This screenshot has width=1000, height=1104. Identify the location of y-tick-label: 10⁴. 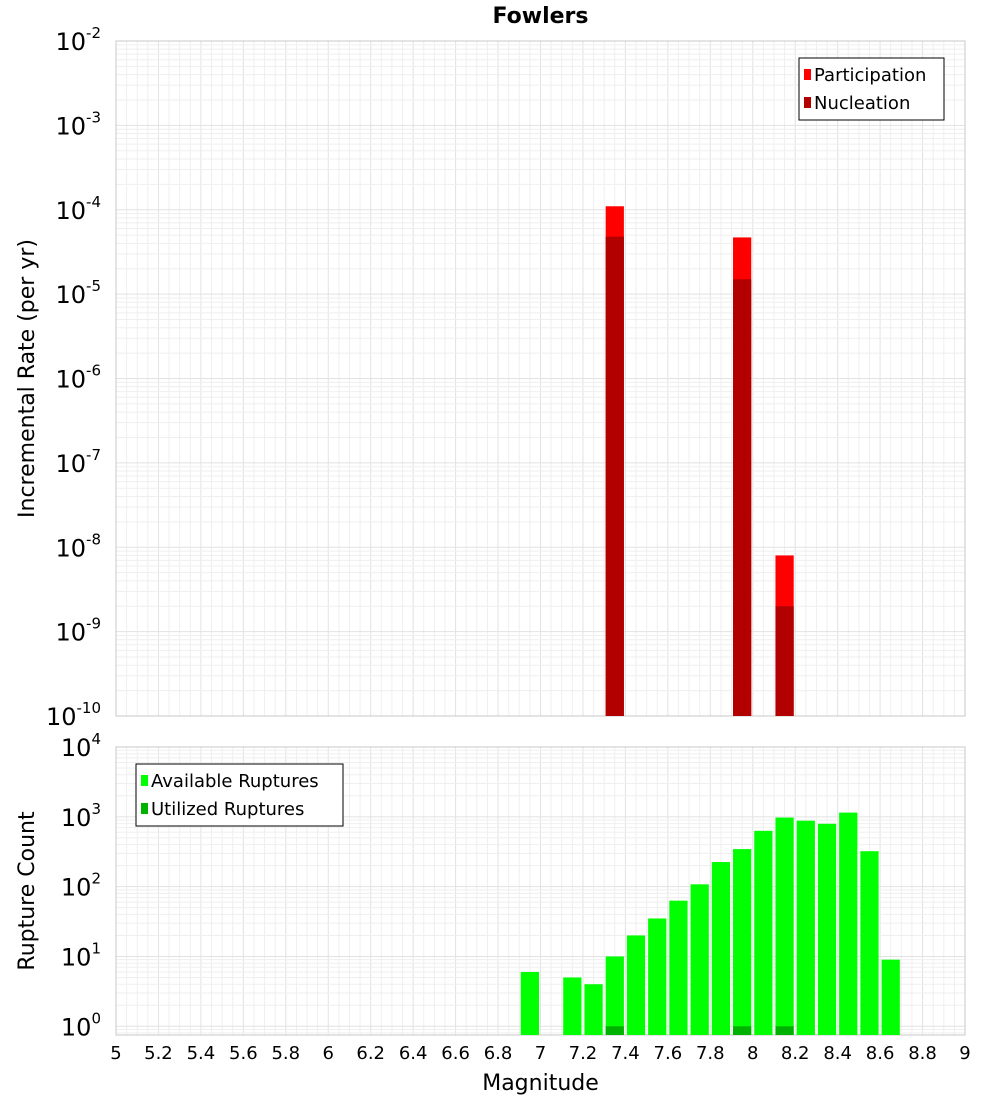
(81, 746).